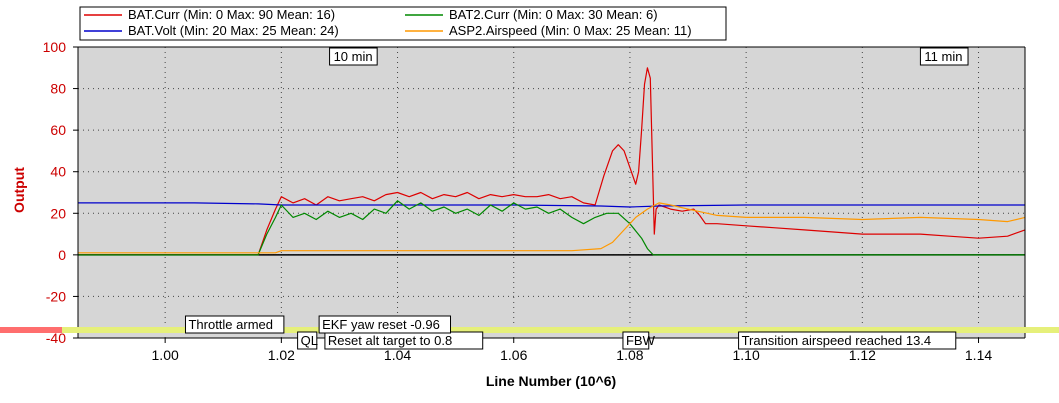  Describe the element at coordinates (58, 213) in the screenshot. I see `y-tick-label: 20` at that location.